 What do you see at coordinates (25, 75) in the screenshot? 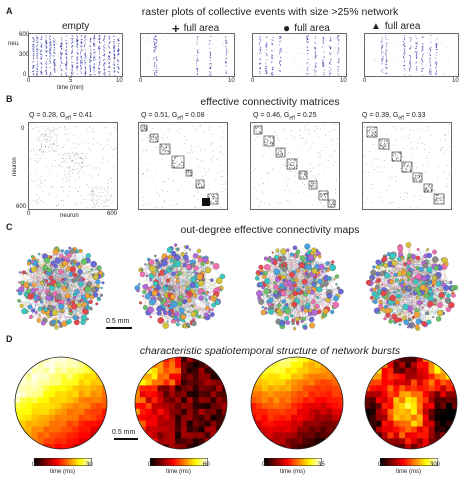
I see `raster-y-tick-0: 0` at bounding box center [25, 75].